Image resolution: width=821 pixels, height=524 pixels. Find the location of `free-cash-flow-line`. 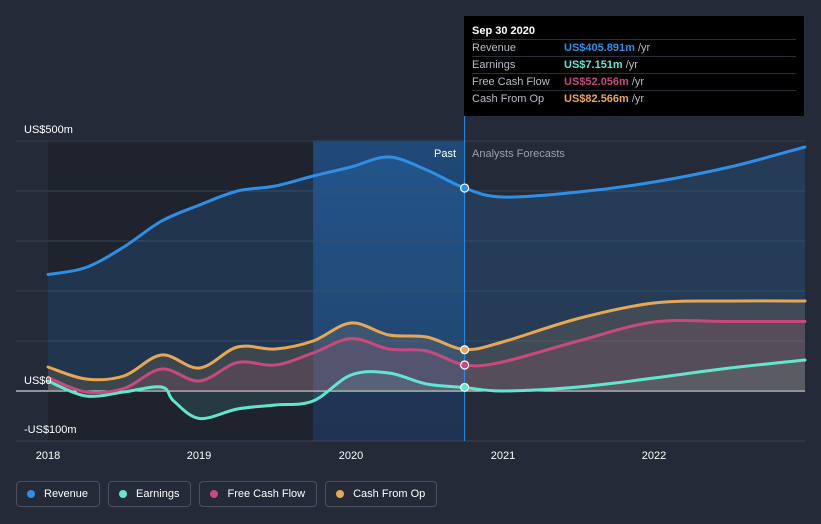

free-cash-flow-line is located at coordinates (426, 356).